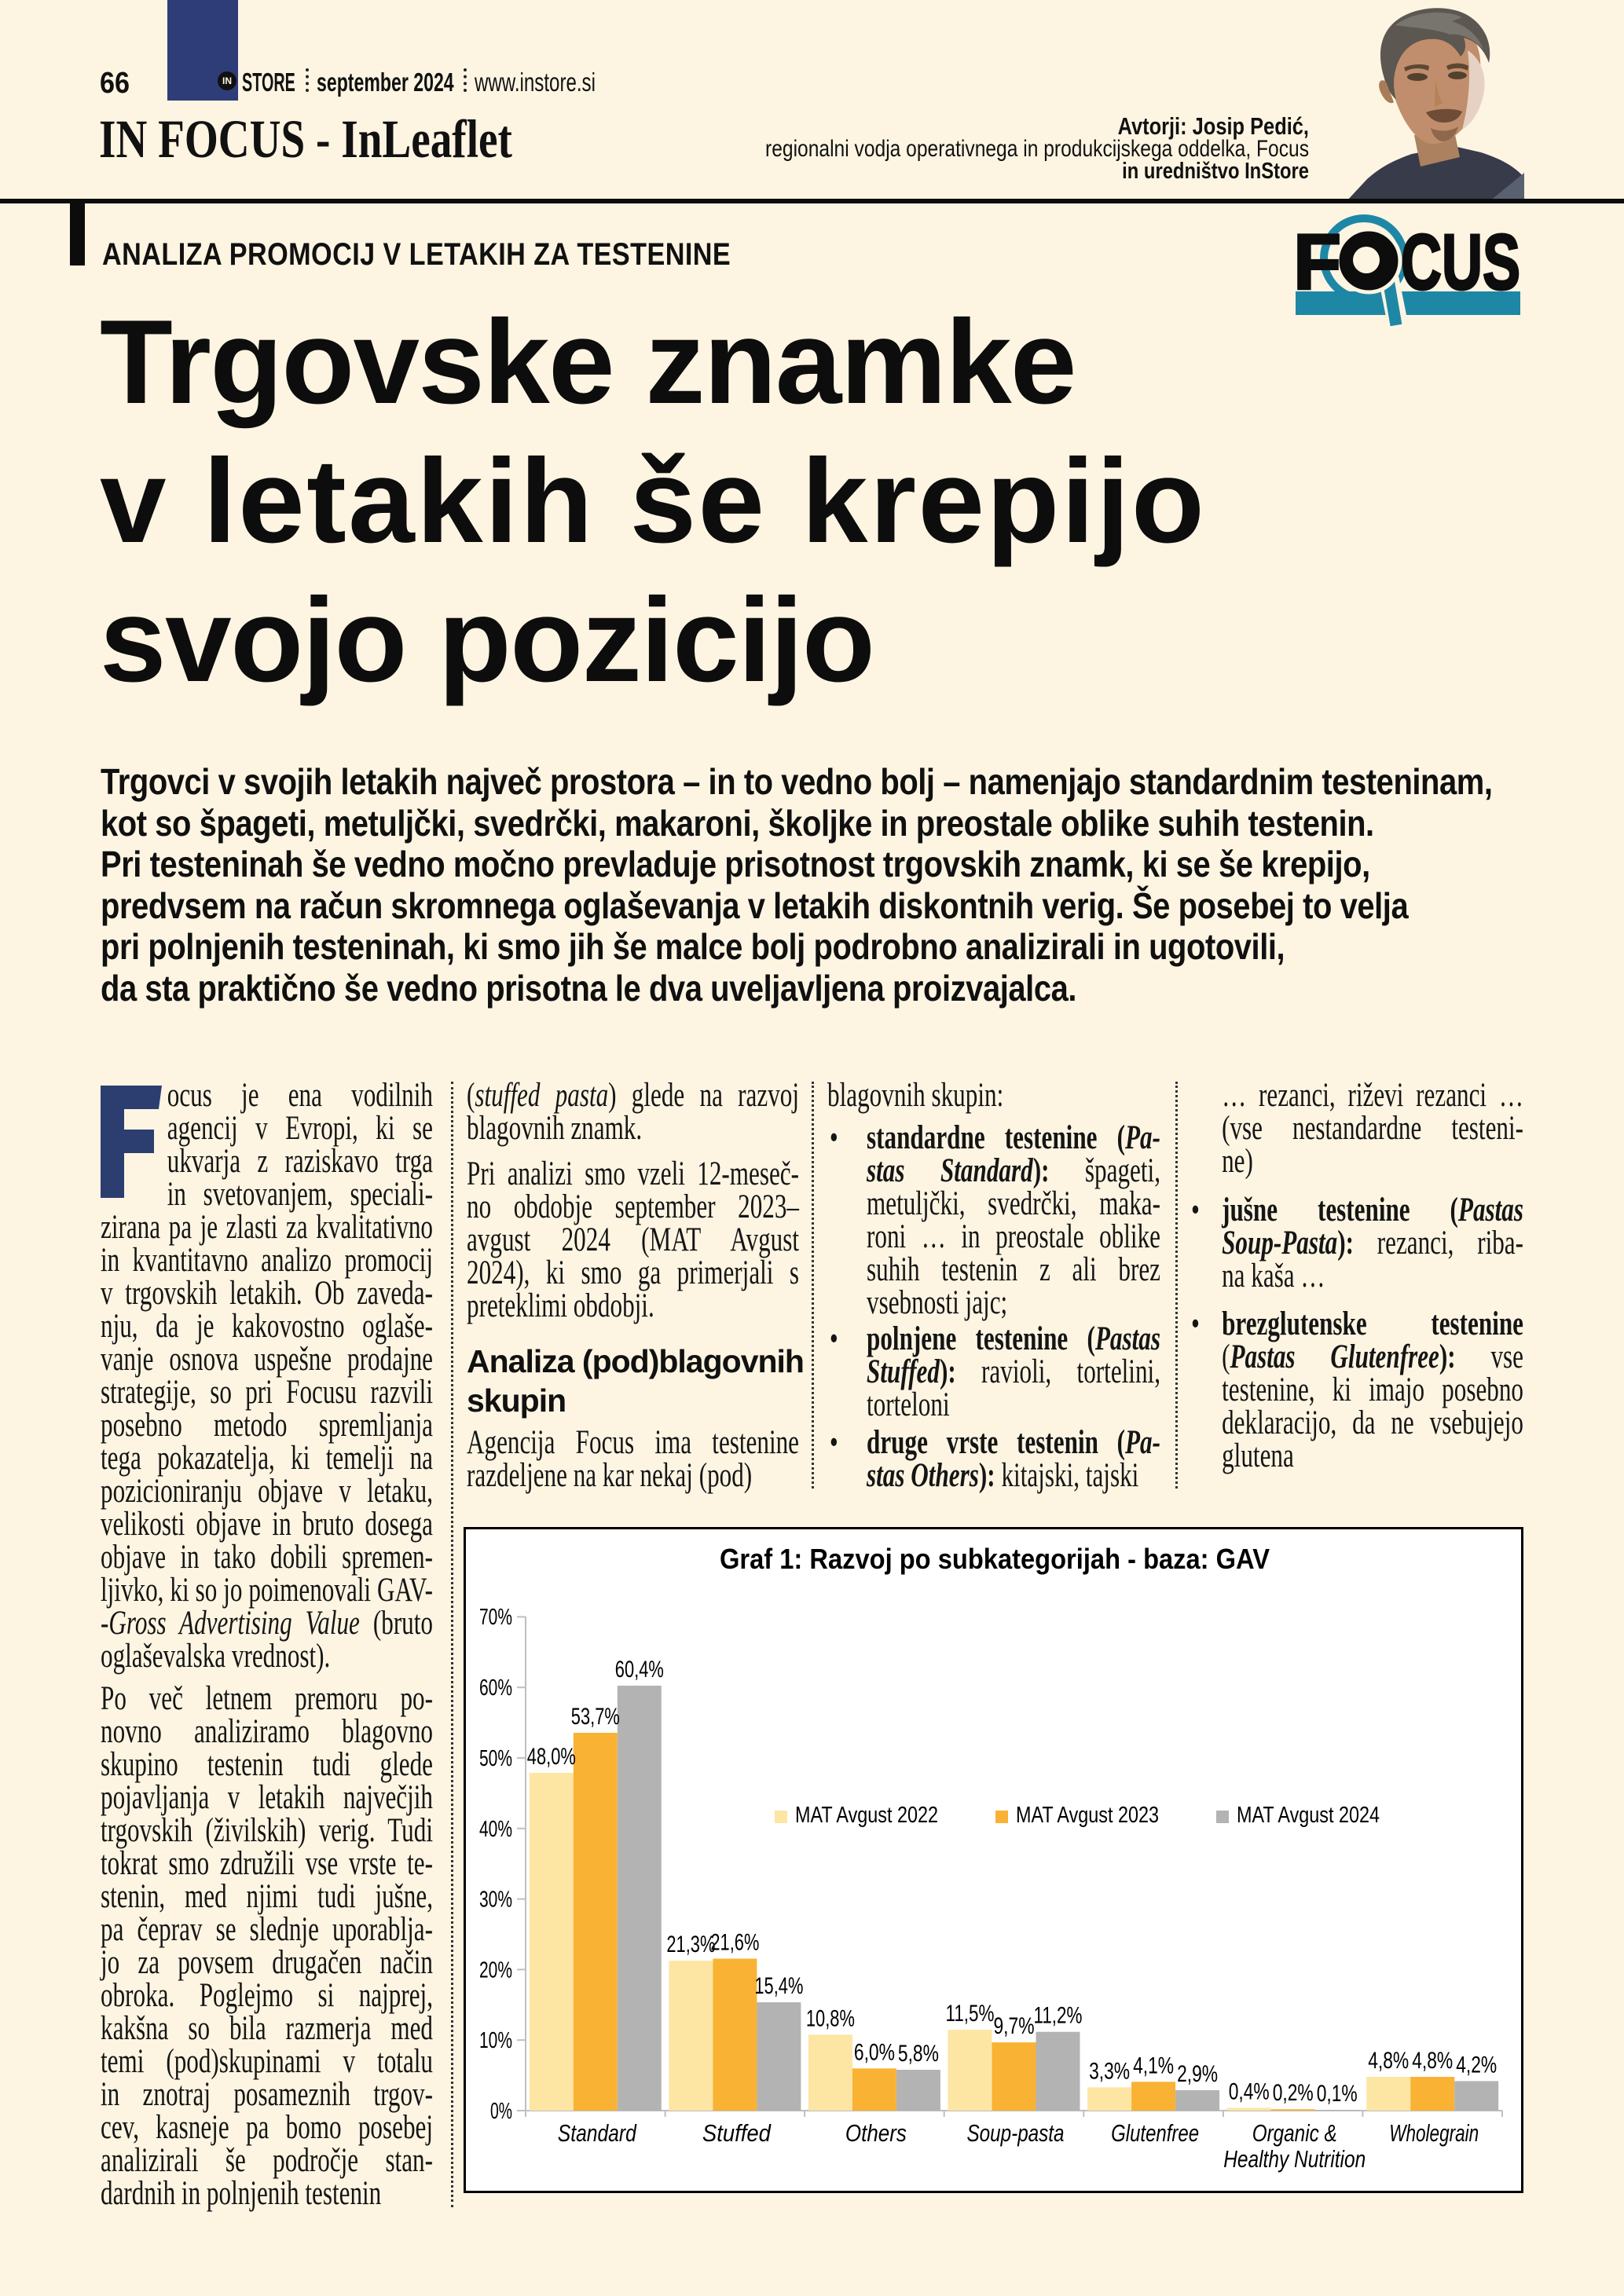  I want to click on svg-text: 11,5%, so click(970, 2014).